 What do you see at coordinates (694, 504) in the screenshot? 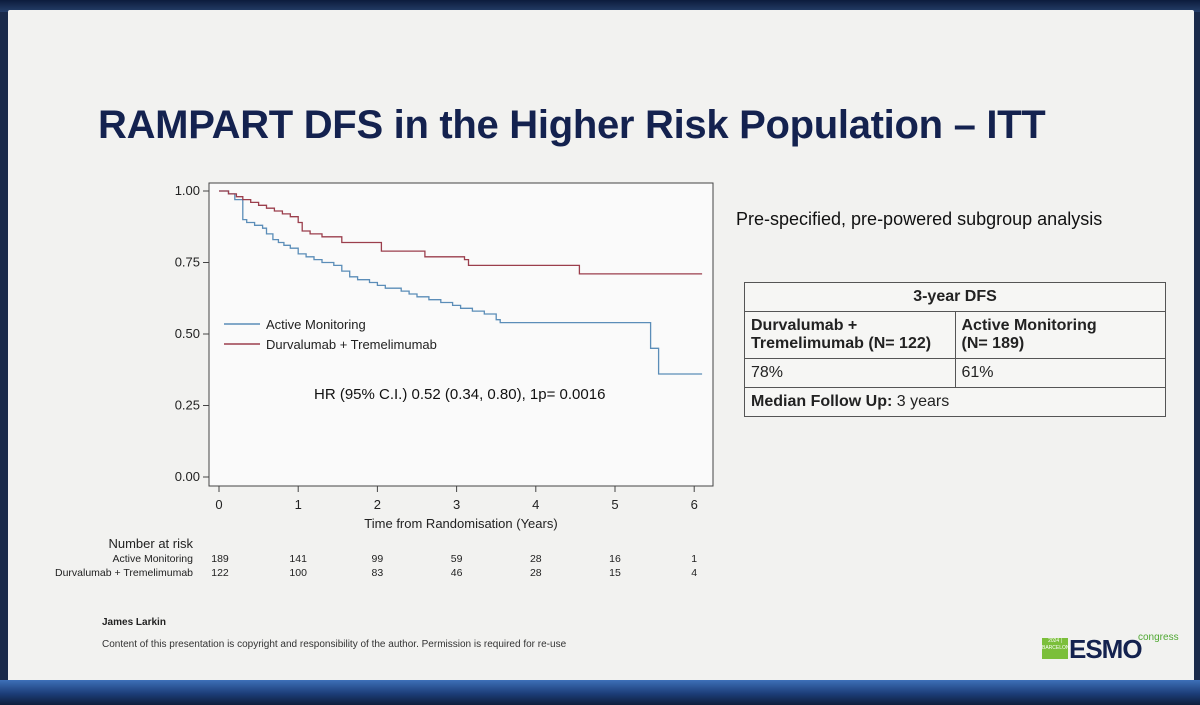
I see `x-tick-label: 6` at bounding box center [694, 504].